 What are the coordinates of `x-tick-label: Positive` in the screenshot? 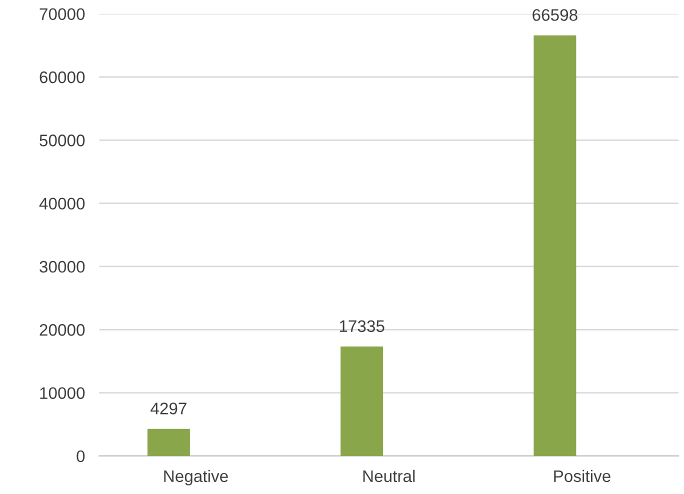 It's located at (582, 476).